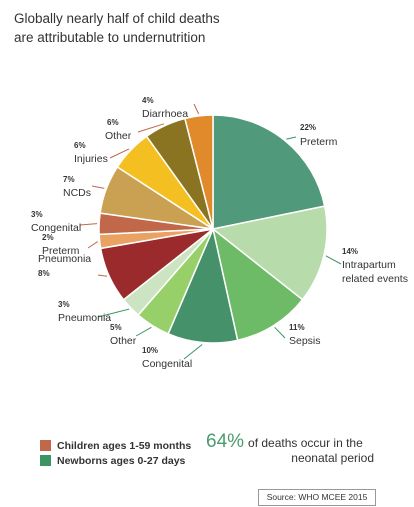  Describe the element at coordinates (308, 127) in the screenshot. I see `slice-percent-0: 22%` at that location.